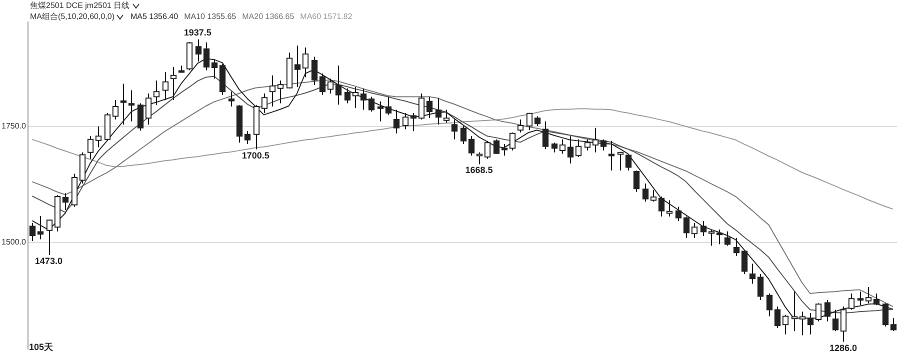 This screenshot has width=899, height=356. Describe the element at coordinates (48, 261) in the screenshot. I see `annotation: 1473.0` at that location.